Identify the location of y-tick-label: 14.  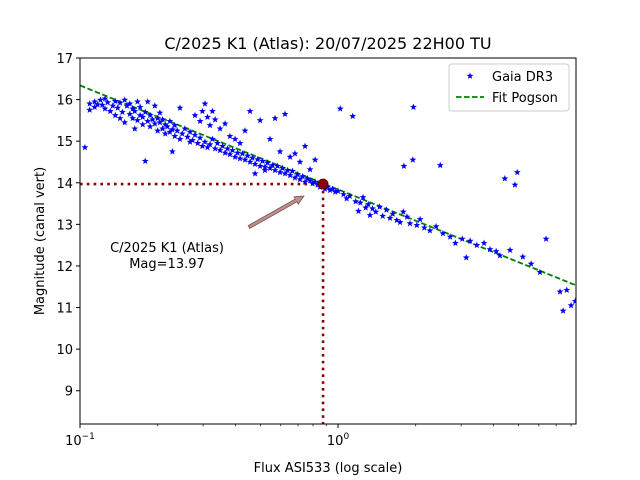
(64, 184).